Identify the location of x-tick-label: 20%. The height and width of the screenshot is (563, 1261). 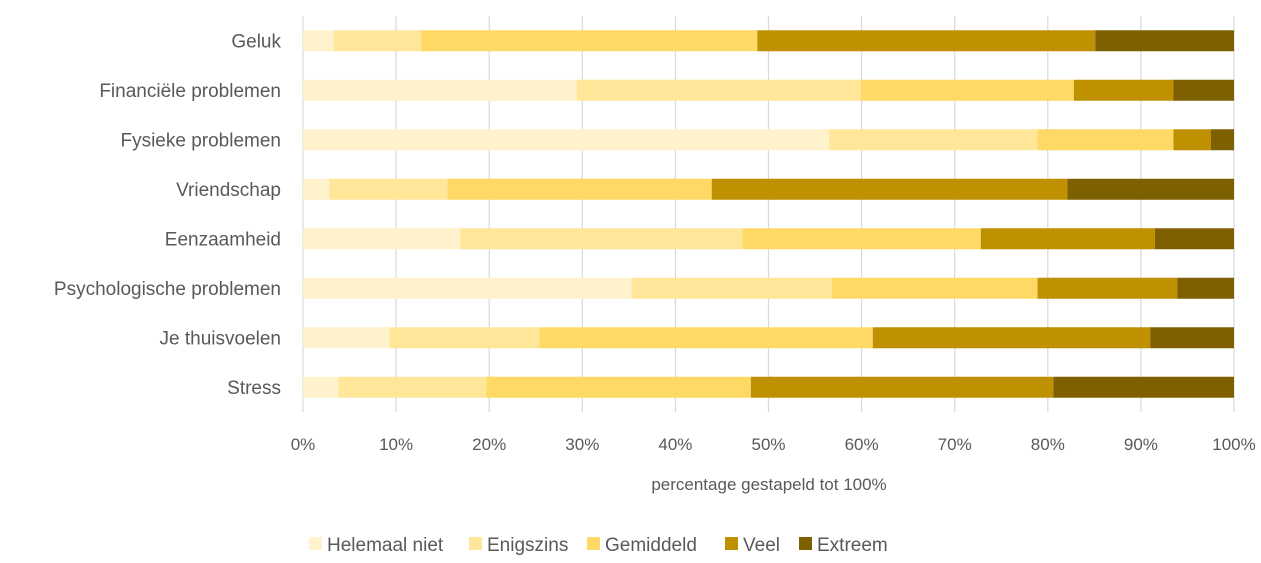
(489, 444).